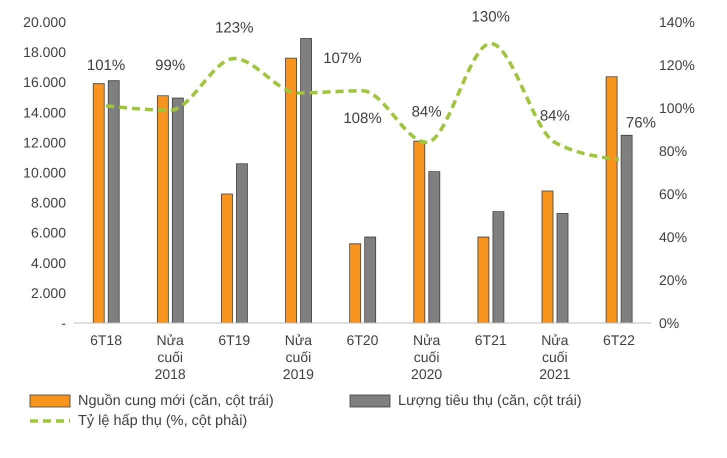  Describe the element at coordinates (106, 340) in the screenshot. I see `x-tick-label: 6T18` at that location.